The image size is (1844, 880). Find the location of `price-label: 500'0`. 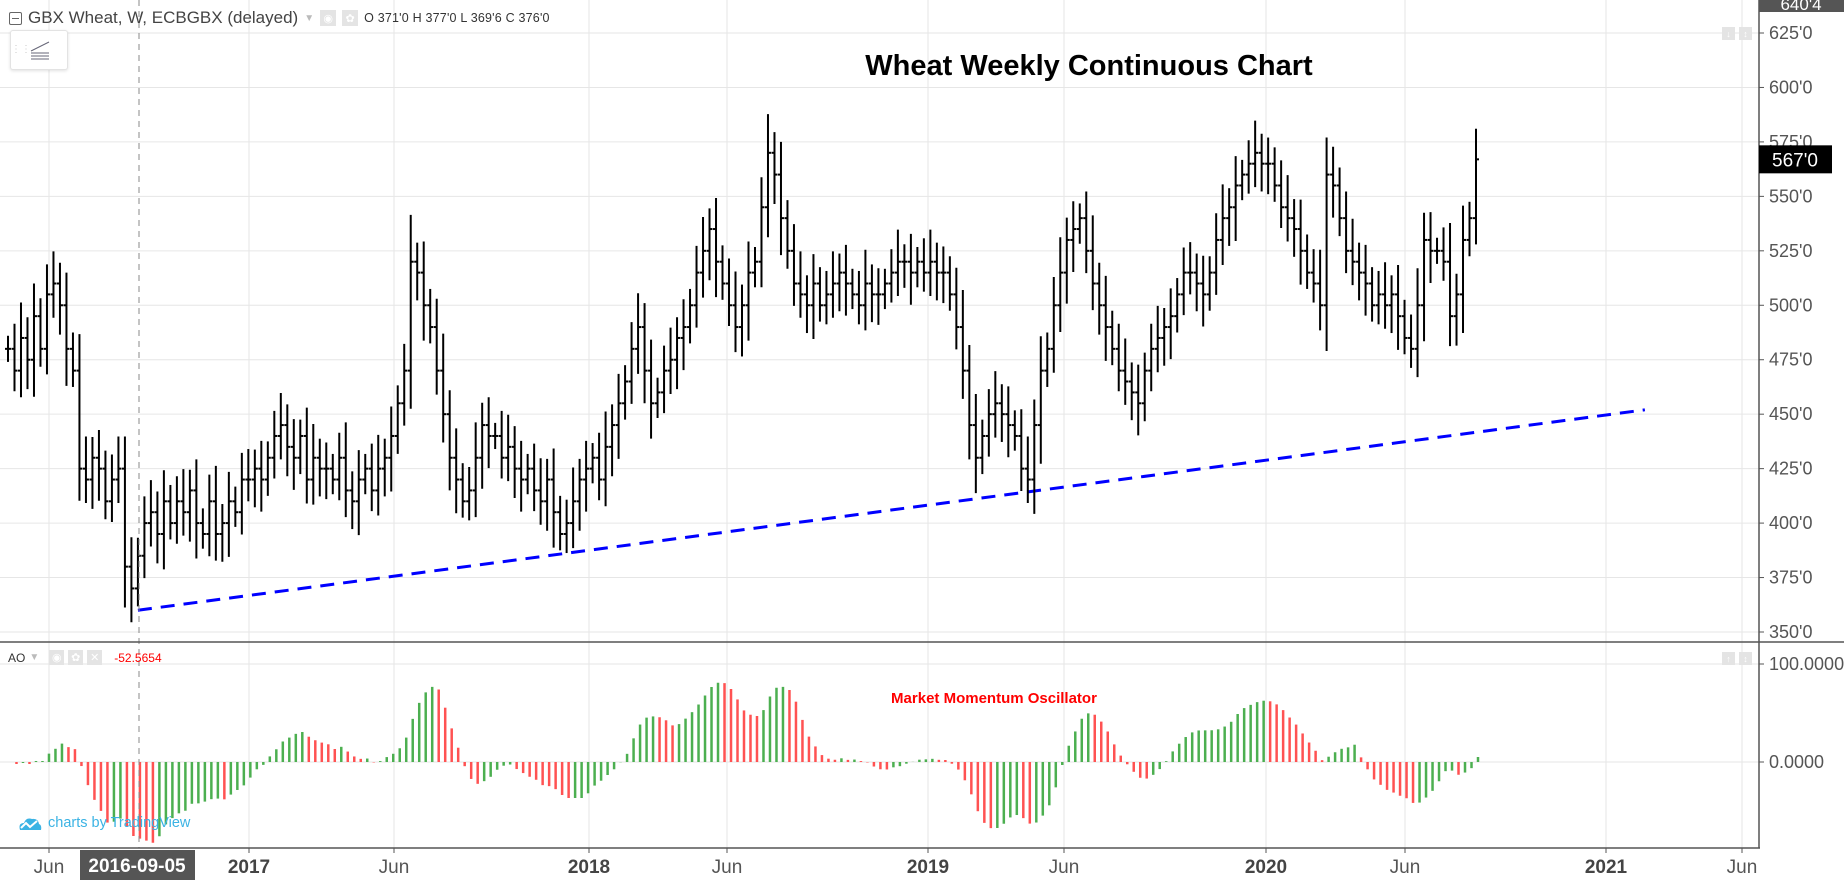

price-label: 500'0 is located at coordinates (1790, 305).